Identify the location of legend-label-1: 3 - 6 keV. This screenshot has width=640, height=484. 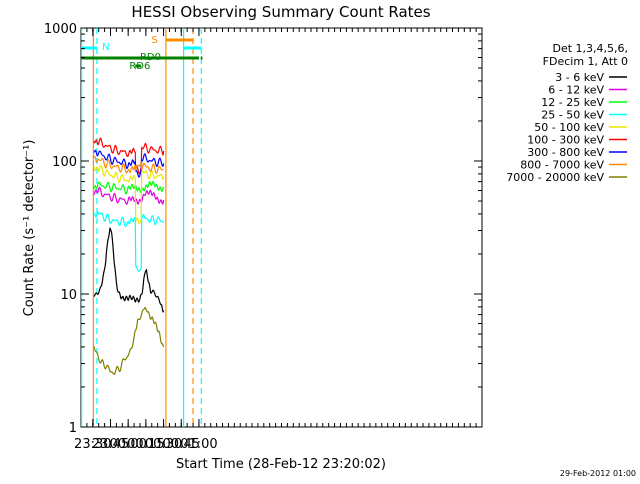
(579, 77).